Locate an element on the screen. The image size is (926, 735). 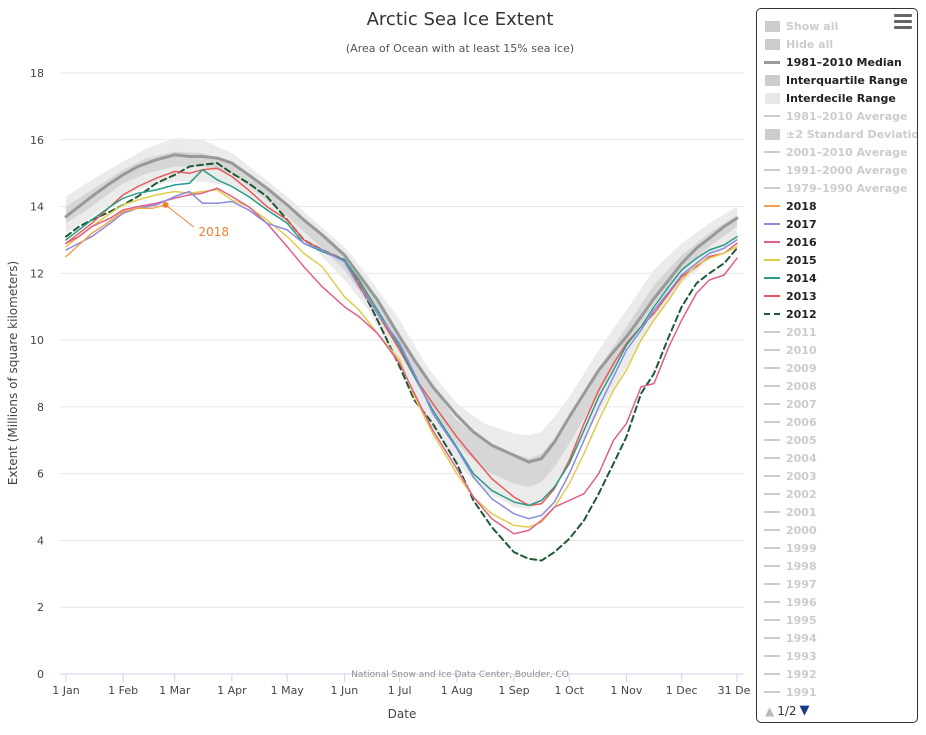
y-tick-8: 8 is located at coordinates (40, 407).